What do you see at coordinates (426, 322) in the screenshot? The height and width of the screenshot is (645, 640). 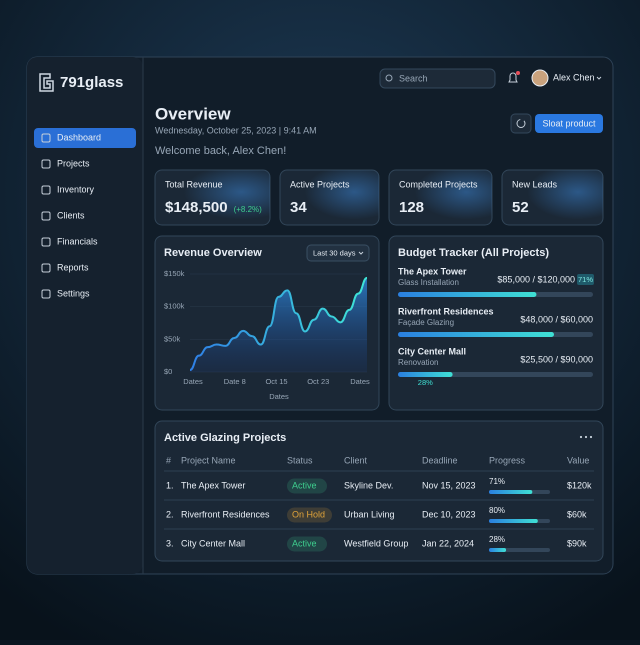 I see `budget-type: Façade Glazing` at bounding box center [426, 322].